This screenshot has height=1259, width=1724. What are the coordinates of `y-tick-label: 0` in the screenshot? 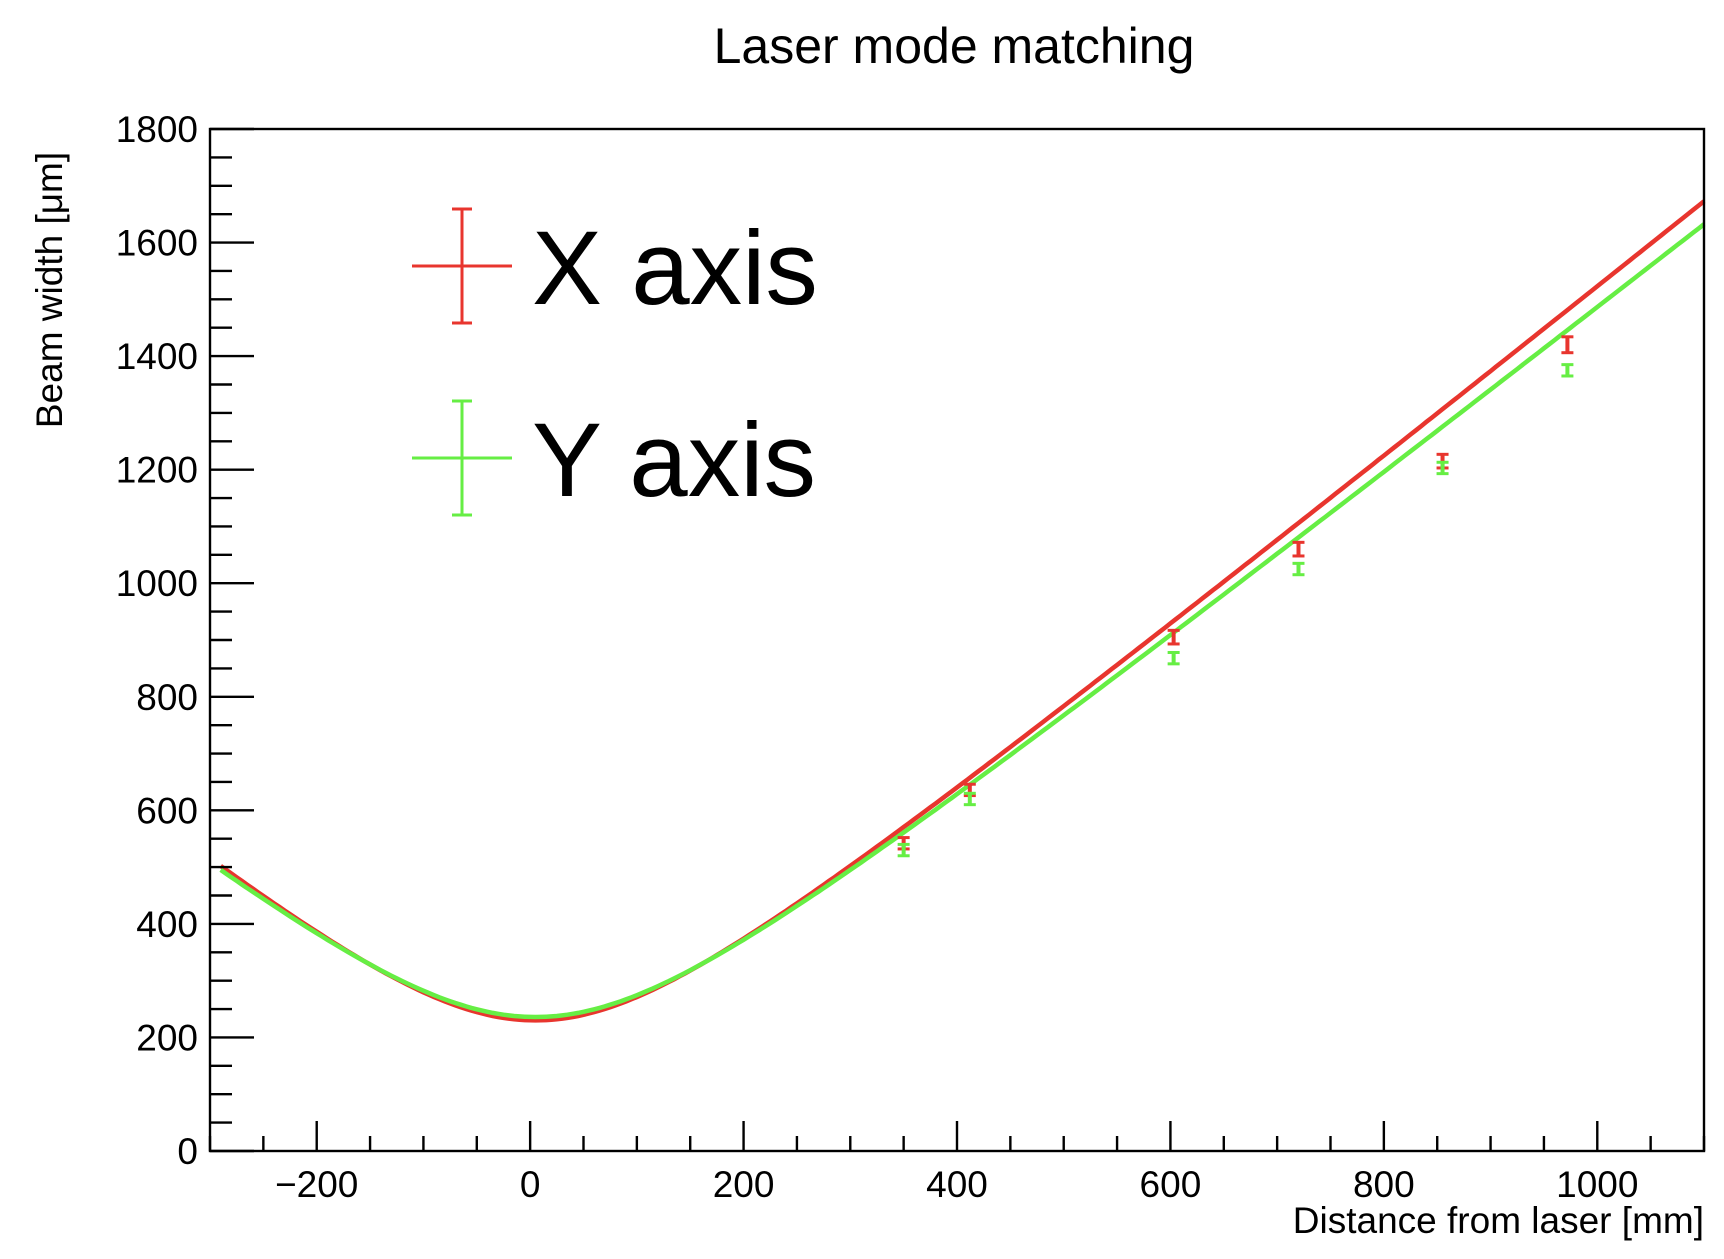 It's located at (187, 1151).